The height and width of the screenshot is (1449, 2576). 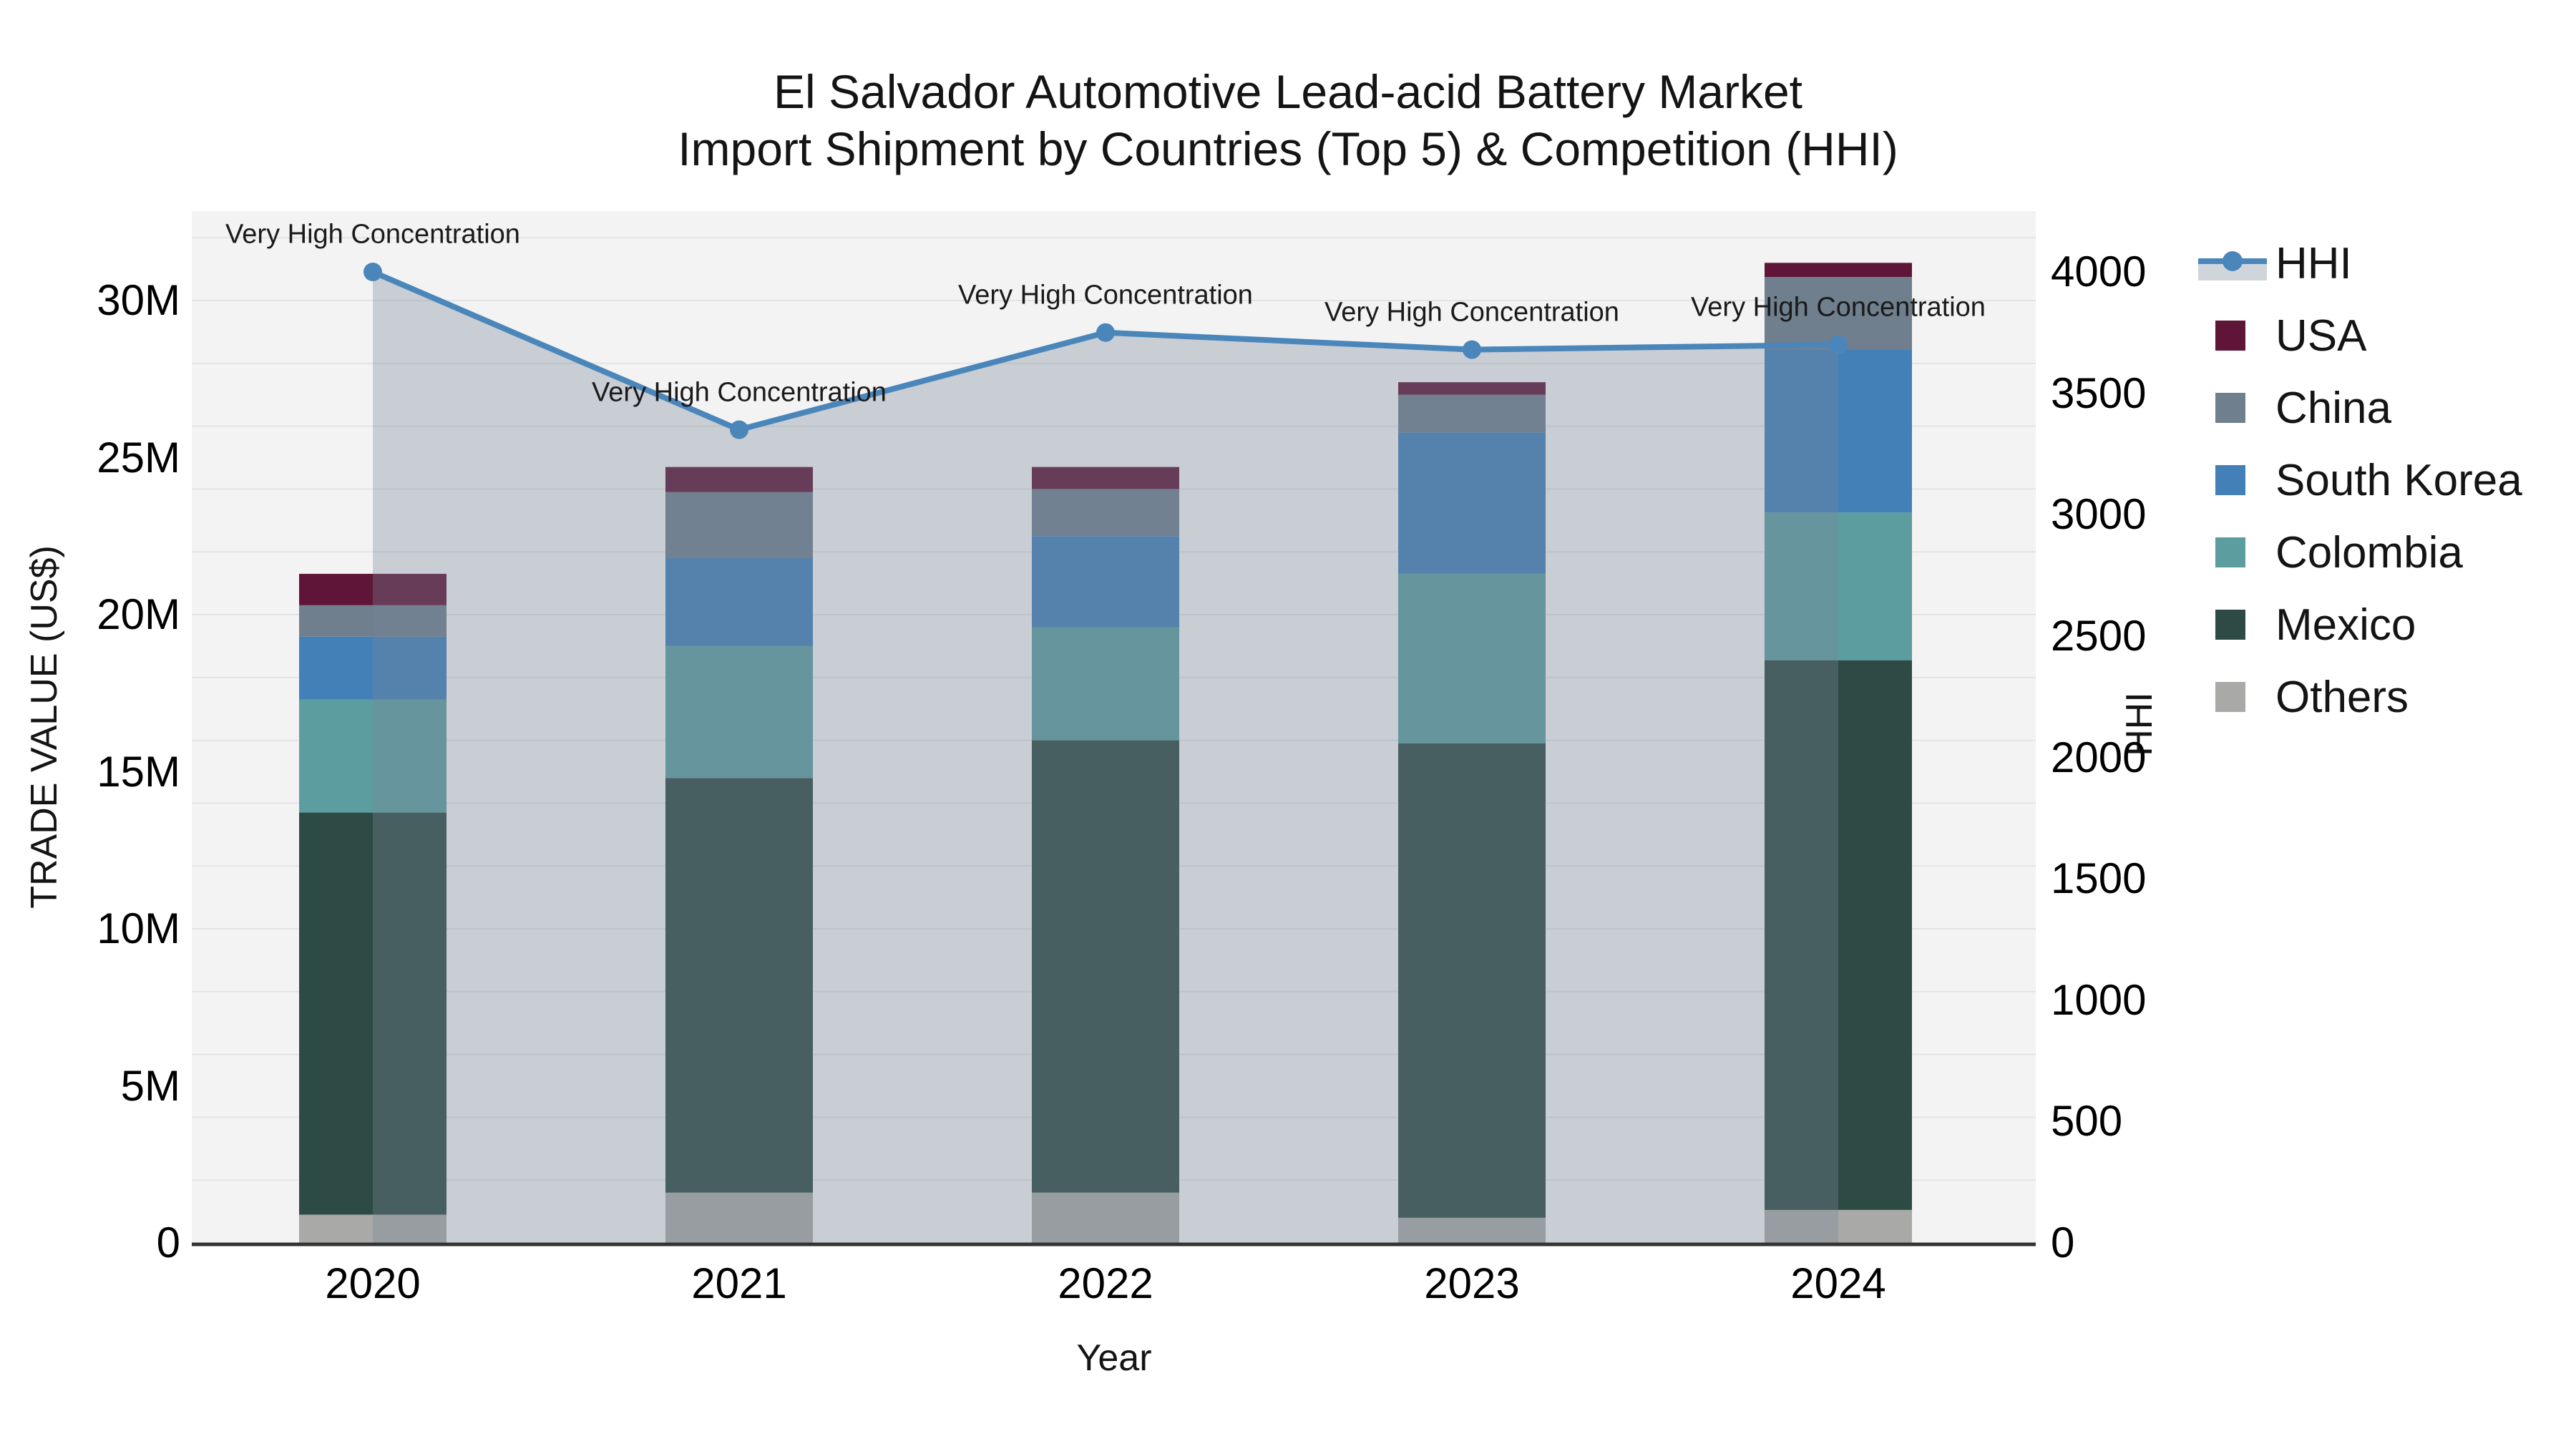 I want to click on bar-2023-south-korea, so click(x=1472, y=503).